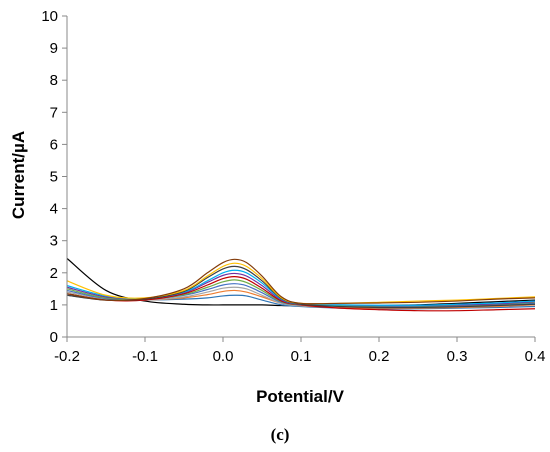  I want to click on y-tick-label: 9, so click(54, 48).